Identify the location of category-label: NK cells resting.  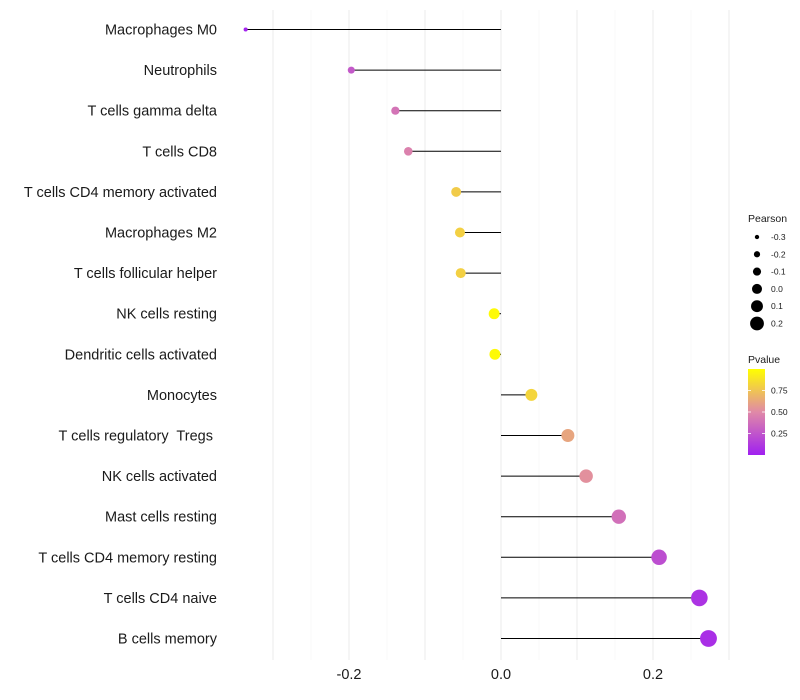
(166, 315).